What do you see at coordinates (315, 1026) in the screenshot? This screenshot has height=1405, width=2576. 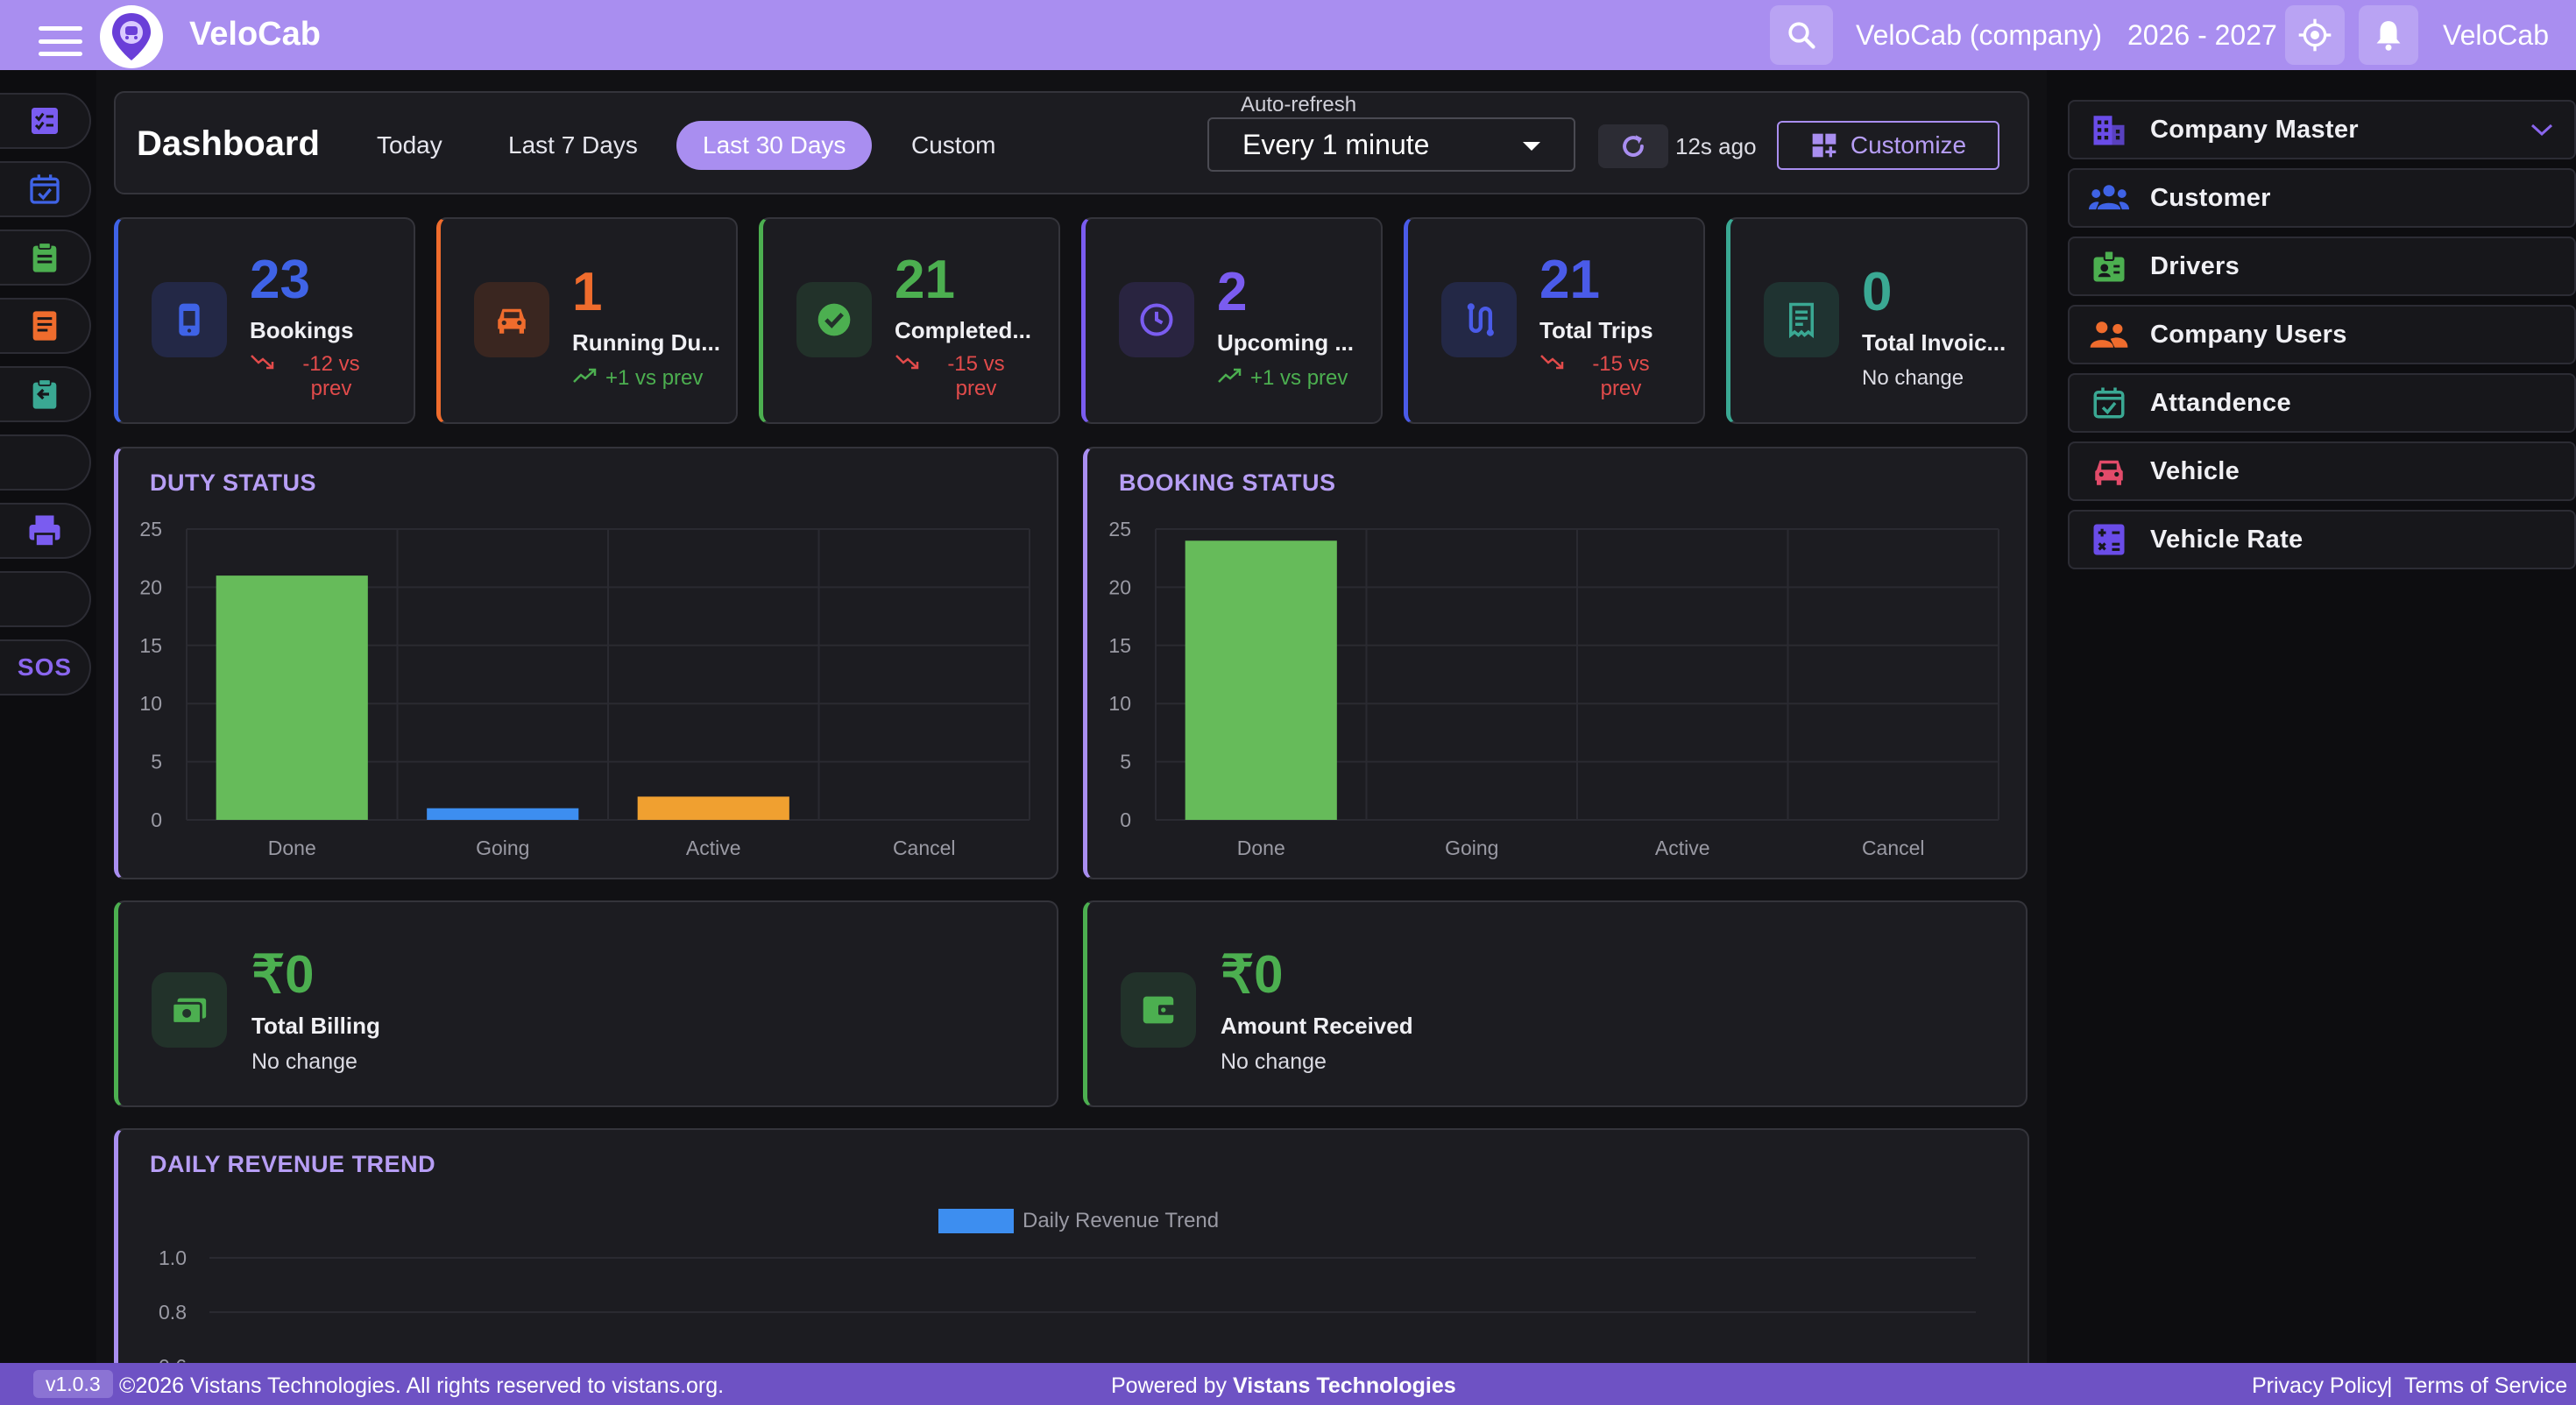 I see `money-label: Total Billing` at bounding box center [315, 1026].